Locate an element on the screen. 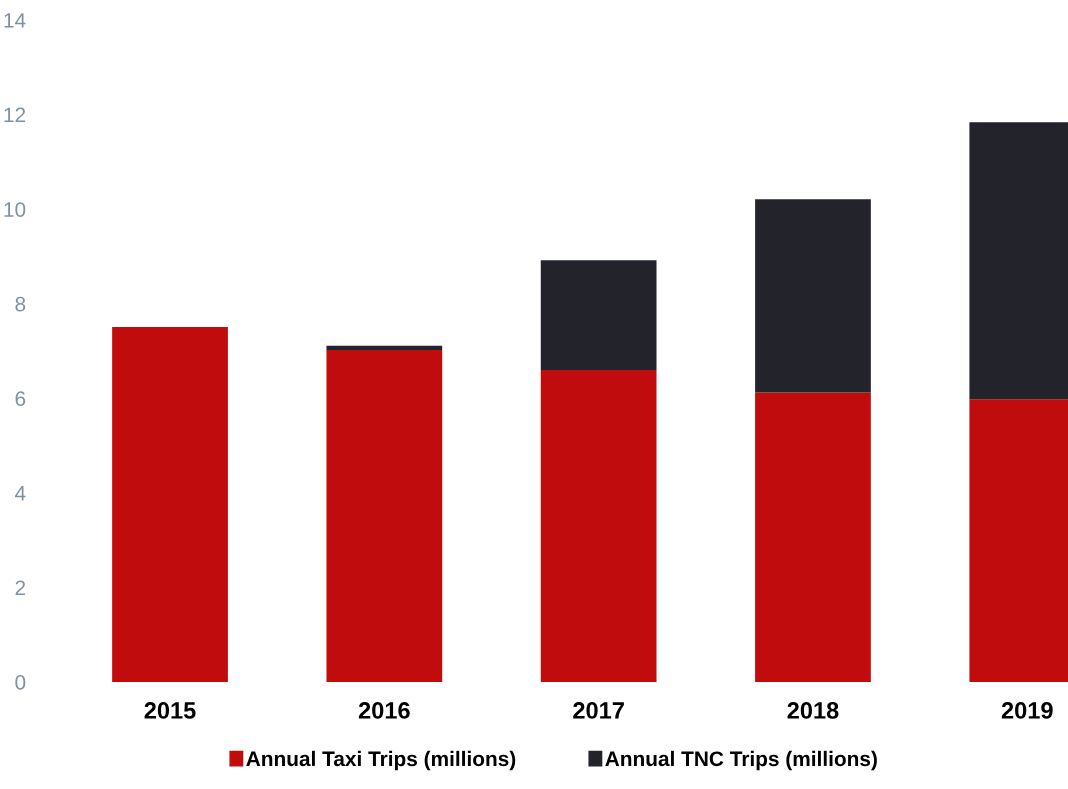 The width and height of the screenshot is (1068, 789). y-tick-label: 2 is located at coordinates (20, 587).